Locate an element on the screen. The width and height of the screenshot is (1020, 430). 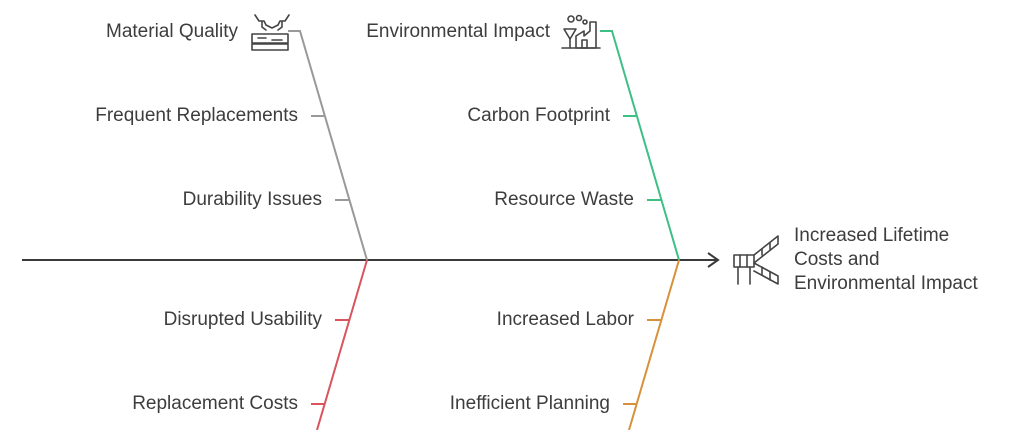
bone-material-quality is located at coordinates (328, 145).